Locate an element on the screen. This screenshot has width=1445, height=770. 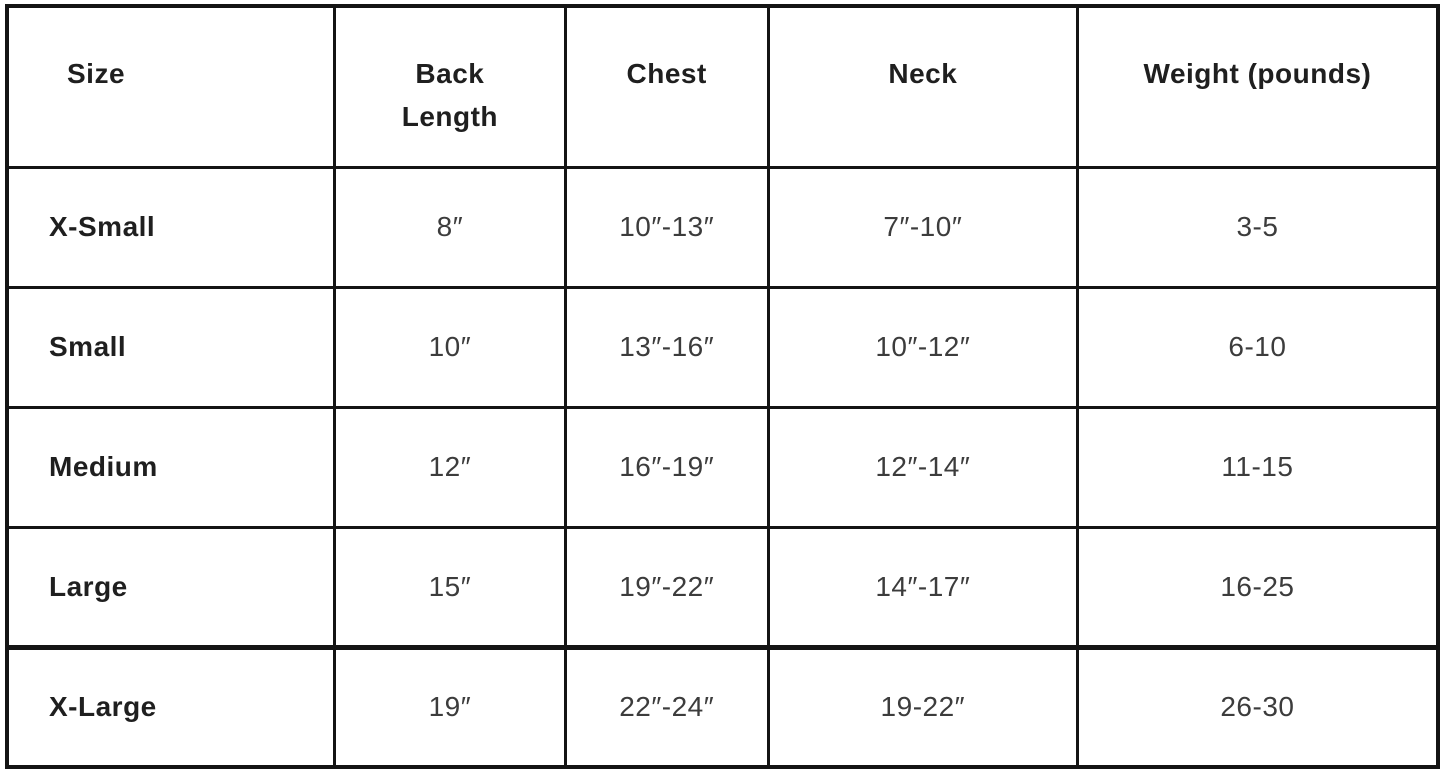
column-header-size-label: Size is located at coordinates (96, 73).